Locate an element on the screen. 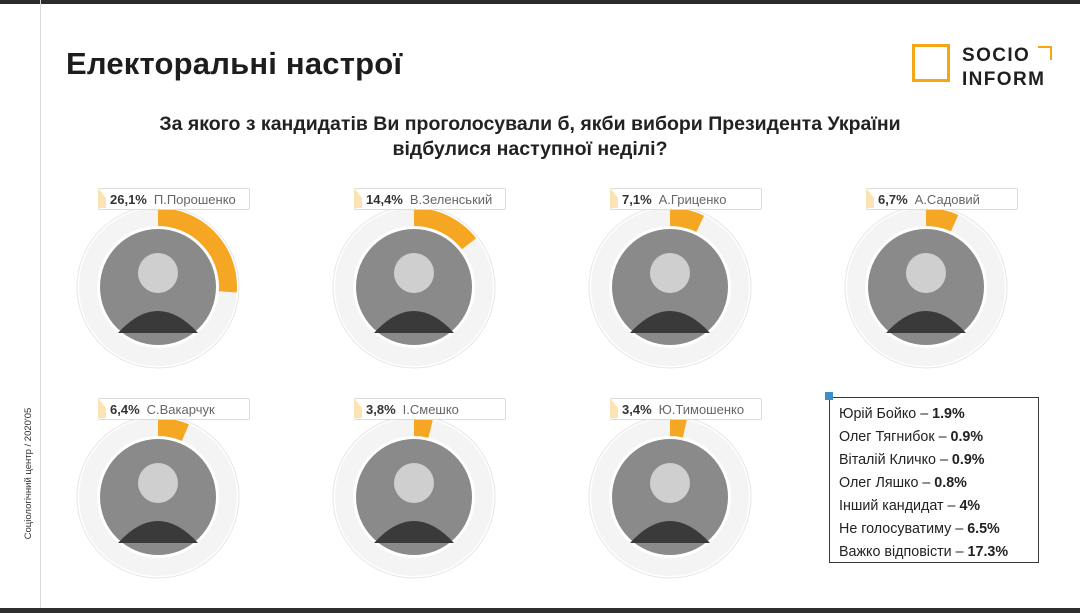  candidate-label: 7,1% А.Гриценко is located at coordinates (686, 199).